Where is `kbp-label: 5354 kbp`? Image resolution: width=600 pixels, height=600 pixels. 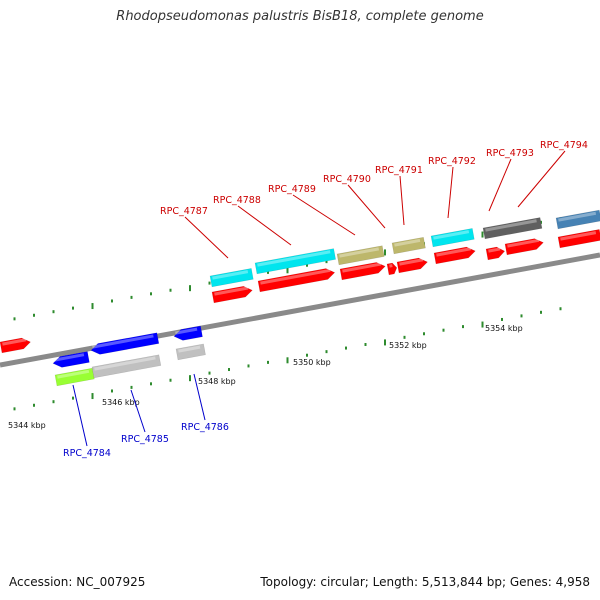
kbp-label: 5354 kbp is located at coordinates (504, 328).